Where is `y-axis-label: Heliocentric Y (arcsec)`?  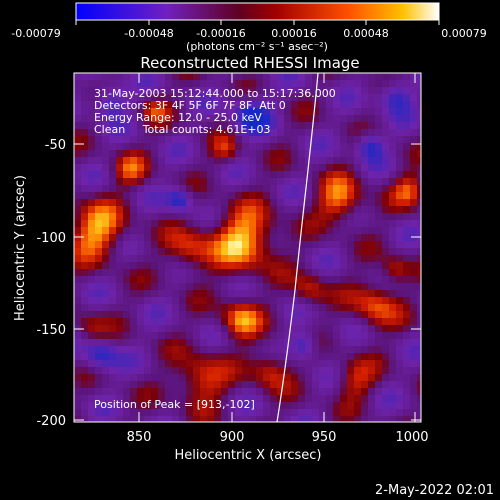
y-axis-label: Heliocentric Y (arcsec) is located at coordinates (20, 248).